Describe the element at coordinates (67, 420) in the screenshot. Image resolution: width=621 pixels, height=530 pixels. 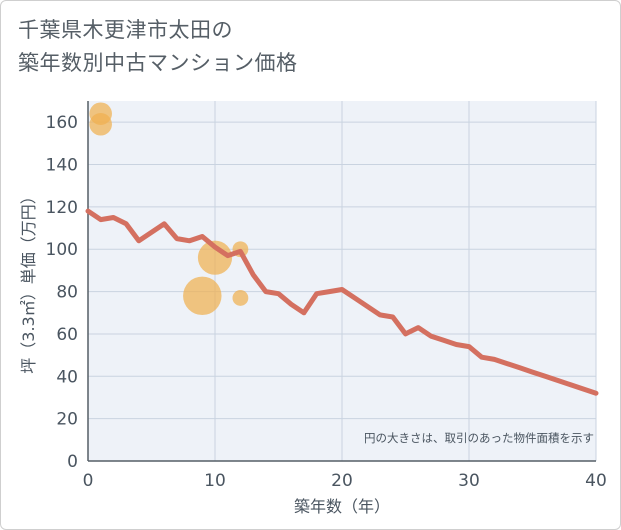
I see `y-tick-20: 20` at that location.